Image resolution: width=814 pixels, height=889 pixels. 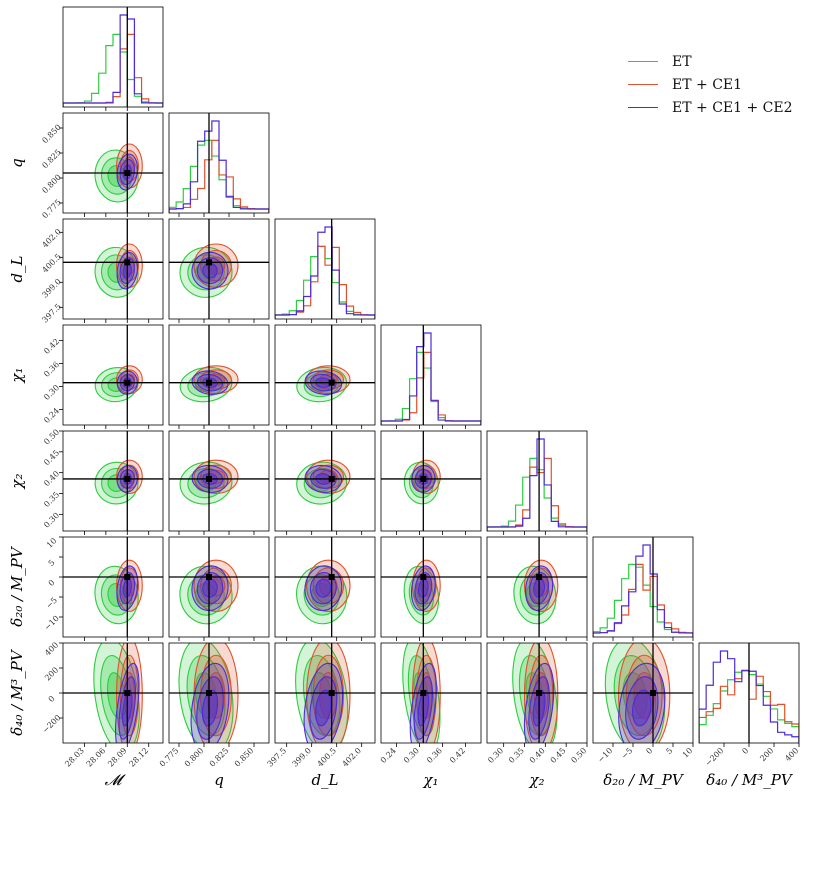 What do you see at coordinates (325, 282) in the screenshot?
I see `hist-2-et-ce1` at bounding box center [325, 282].